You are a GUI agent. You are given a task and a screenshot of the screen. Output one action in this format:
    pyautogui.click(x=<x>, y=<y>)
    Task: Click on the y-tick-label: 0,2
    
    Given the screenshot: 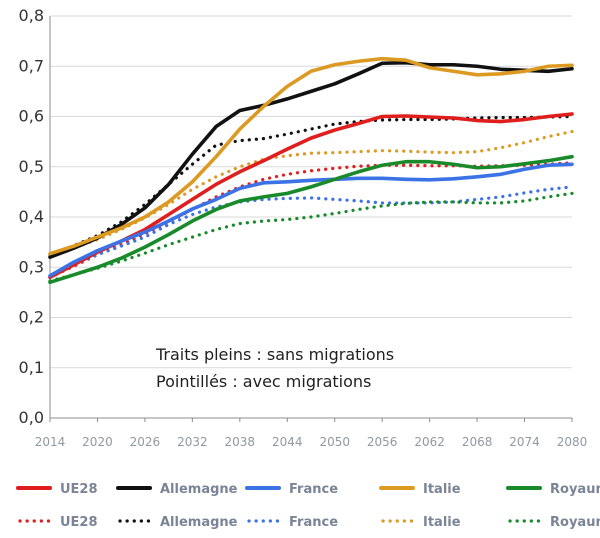 What is the action you would take?
    pyautogui.click(x=31, y=317)
    